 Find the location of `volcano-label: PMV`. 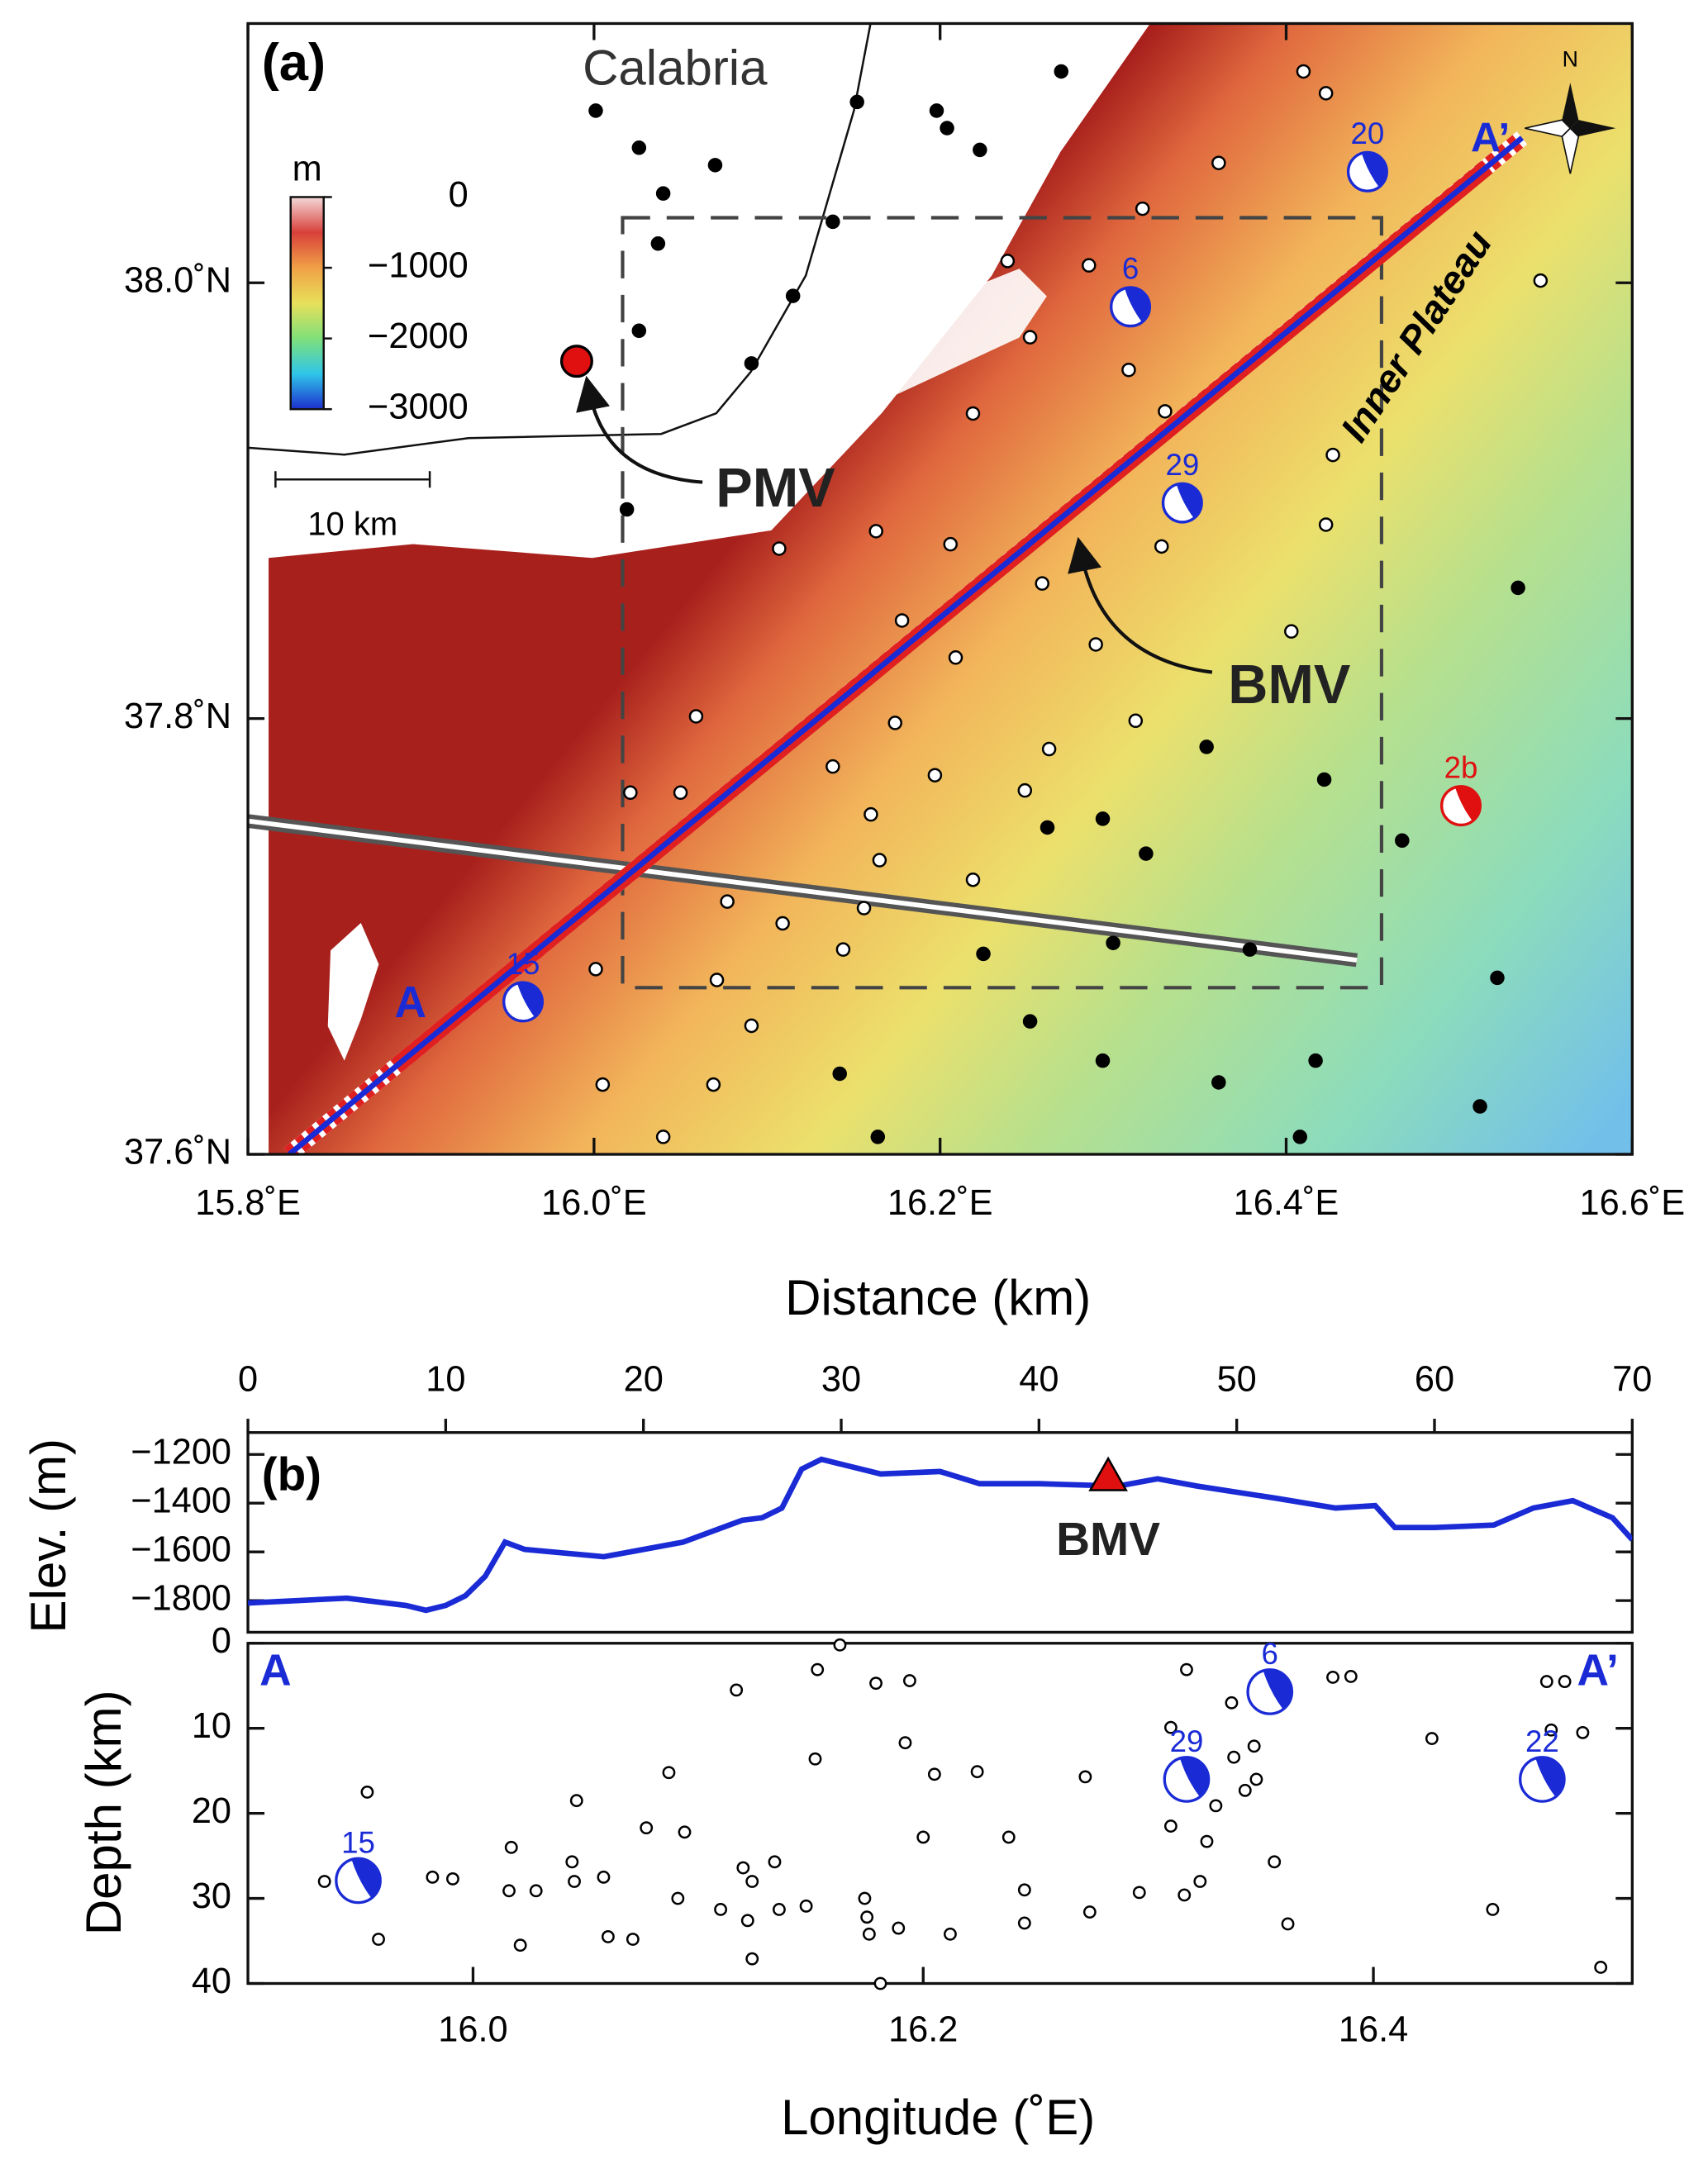

volcano-label: PMV is located at coordinates (775, 489).